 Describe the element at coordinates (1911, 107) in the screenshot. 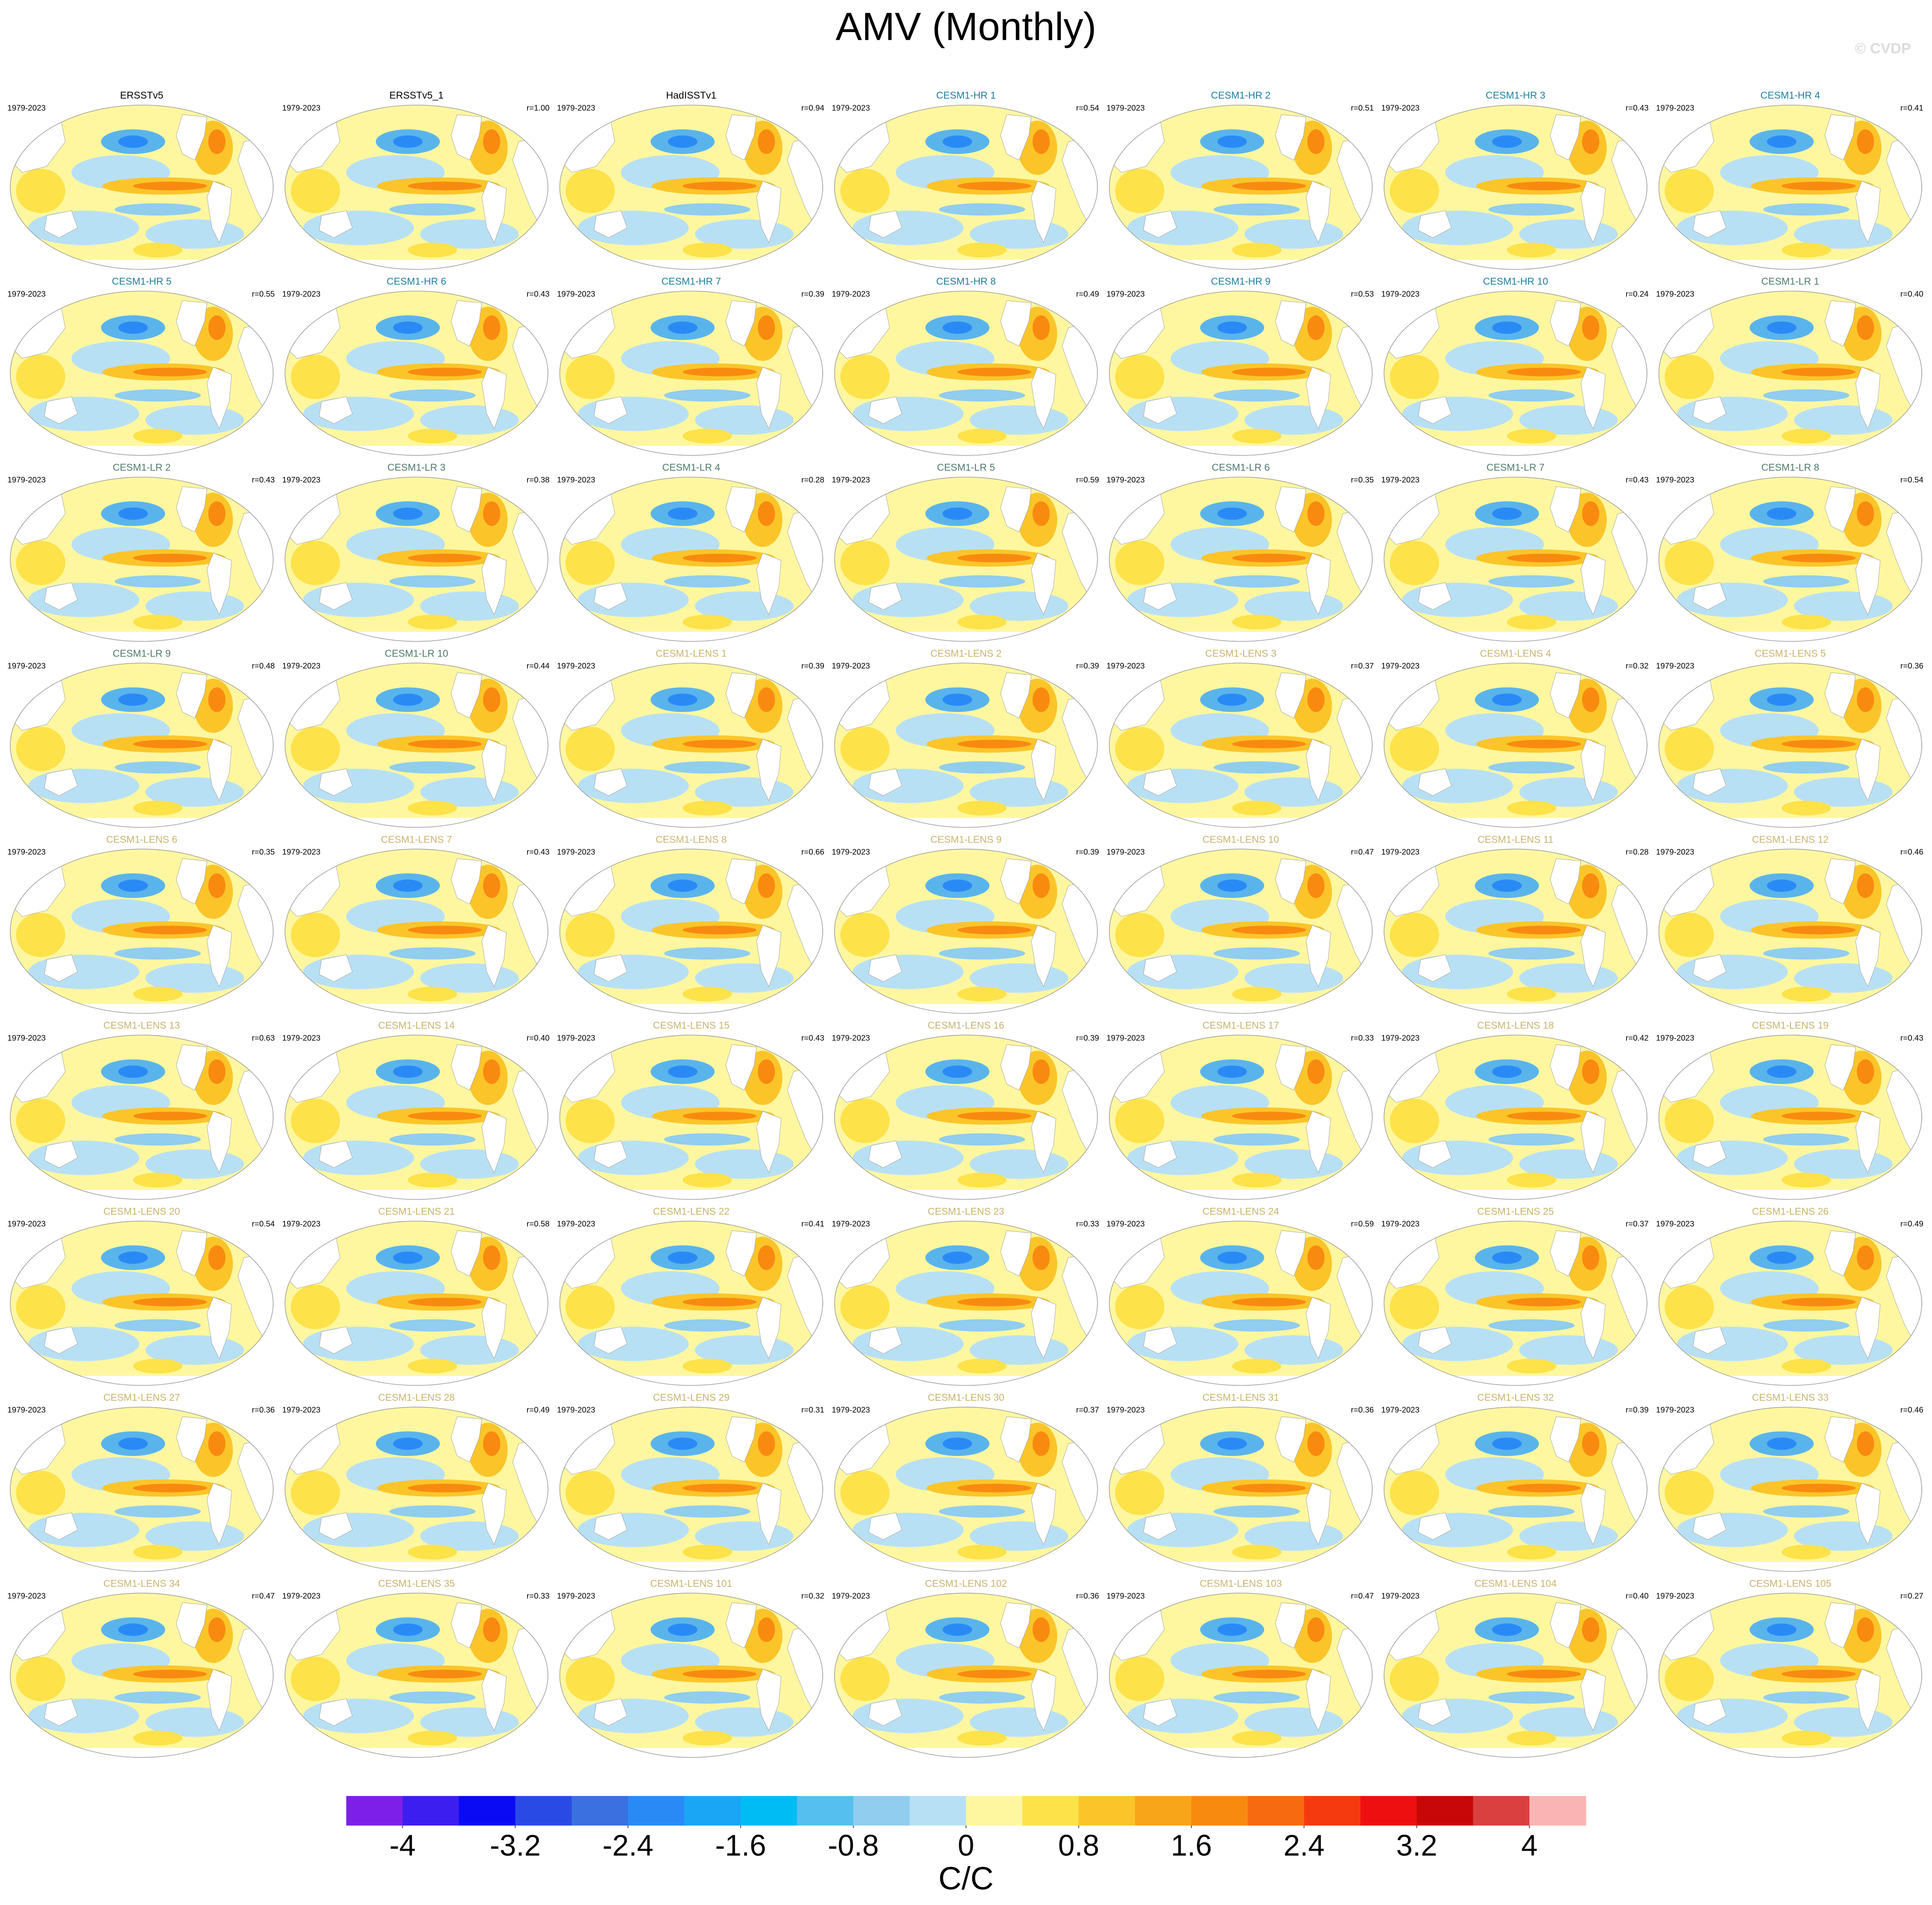

I see `panel-correlation: r=0.41` at that location.